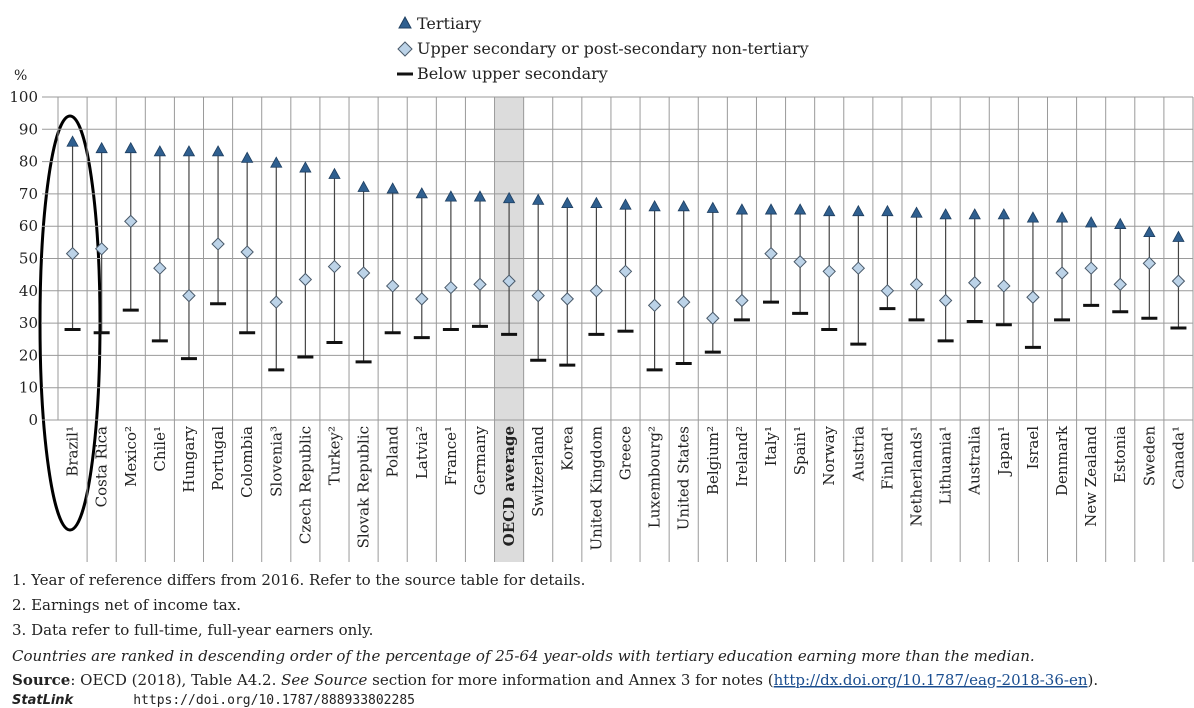 The height and width of the screenshot is (708, 1194). What do you see at coordinates (247, 462) in the screenshot?
I see `x-tick-label: Colombia` at bounding box center [247, 462].